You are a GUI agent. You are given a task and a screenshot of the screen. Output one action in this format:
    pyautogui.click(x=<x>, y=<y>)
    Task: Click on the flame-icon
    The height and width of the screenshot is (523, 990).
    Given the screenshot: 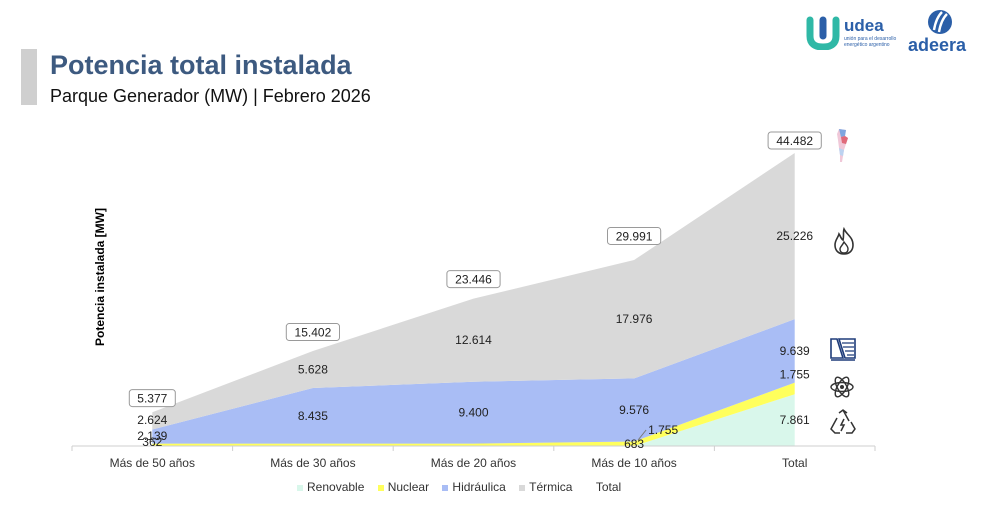 What is the action you would take?
    pyautogui.click(x=844, y=240)
    